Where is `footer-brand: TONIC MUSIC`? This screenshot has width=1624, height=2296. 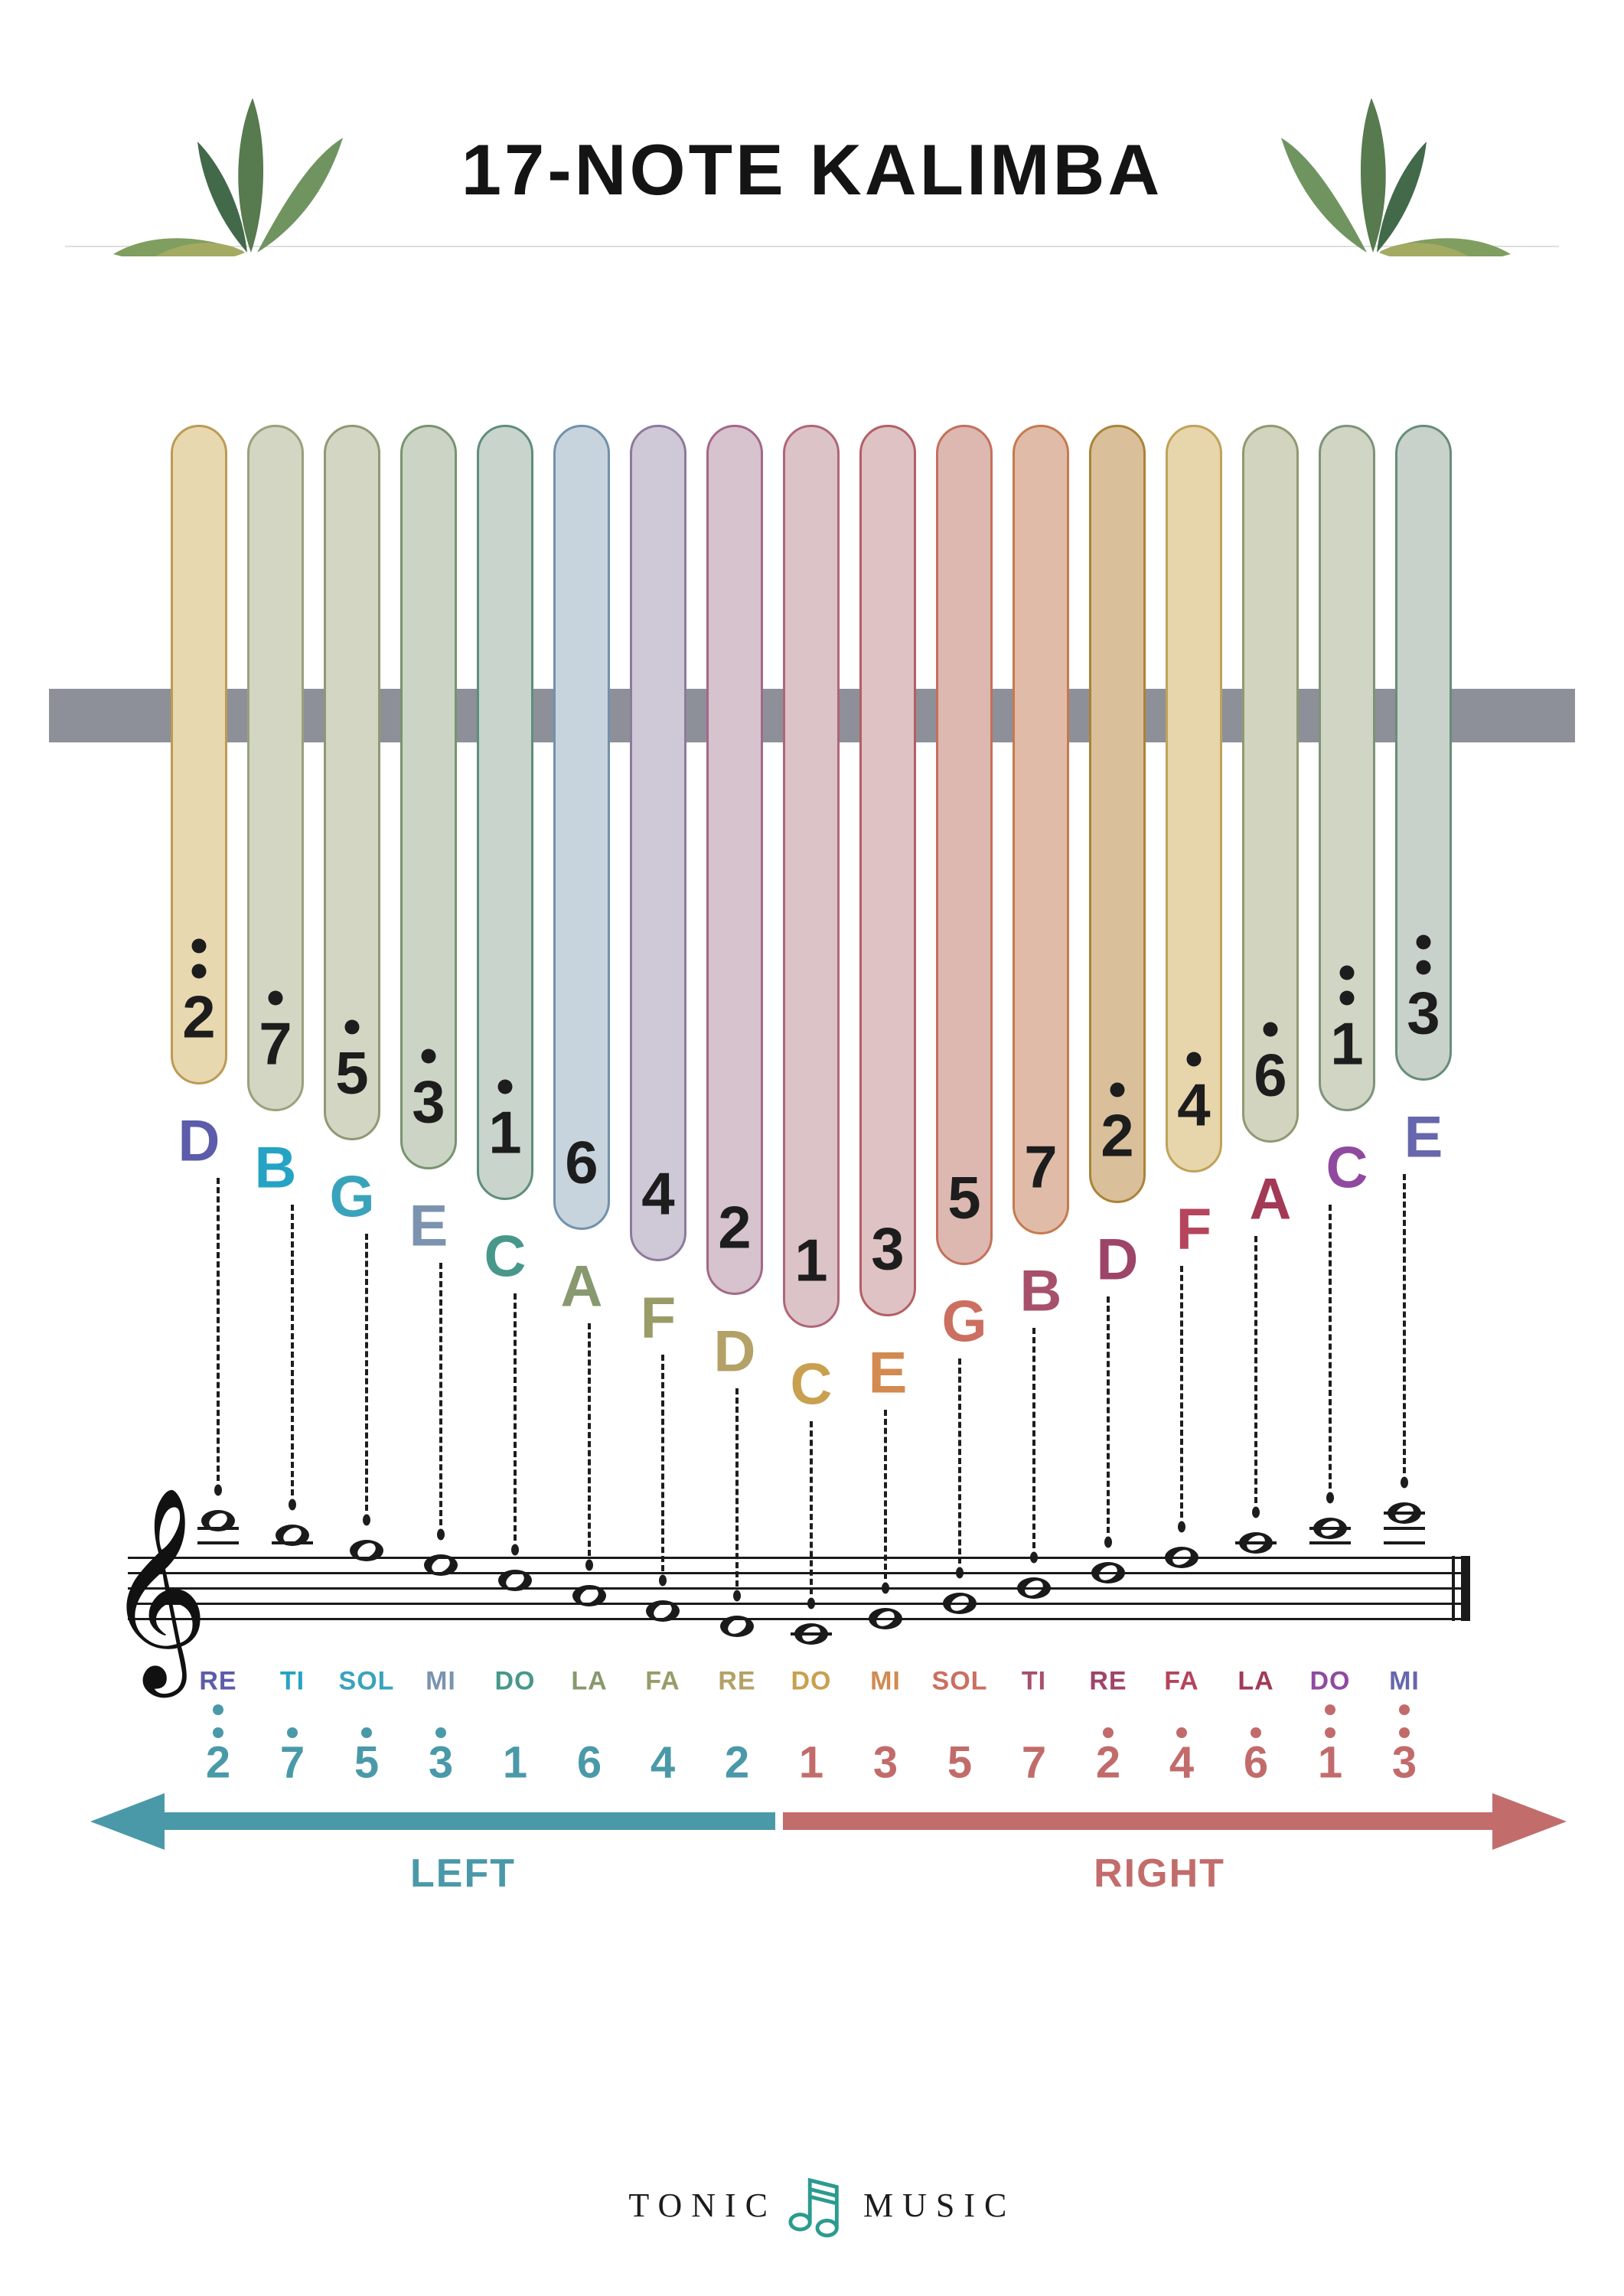
footer-brand: TONIC MUSIC is located at coordinates (812, 2206).